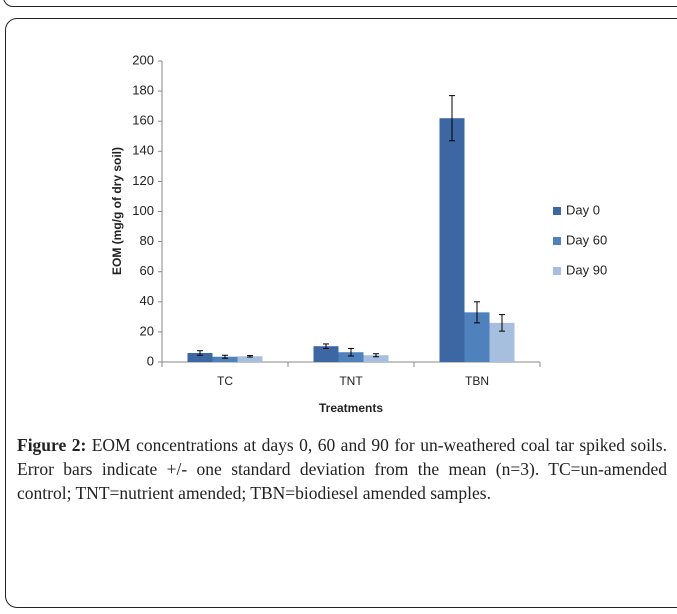 The height and width of the screenshot is (614, 677). I want to click on y-tick-label: 120, so click(143, 180).